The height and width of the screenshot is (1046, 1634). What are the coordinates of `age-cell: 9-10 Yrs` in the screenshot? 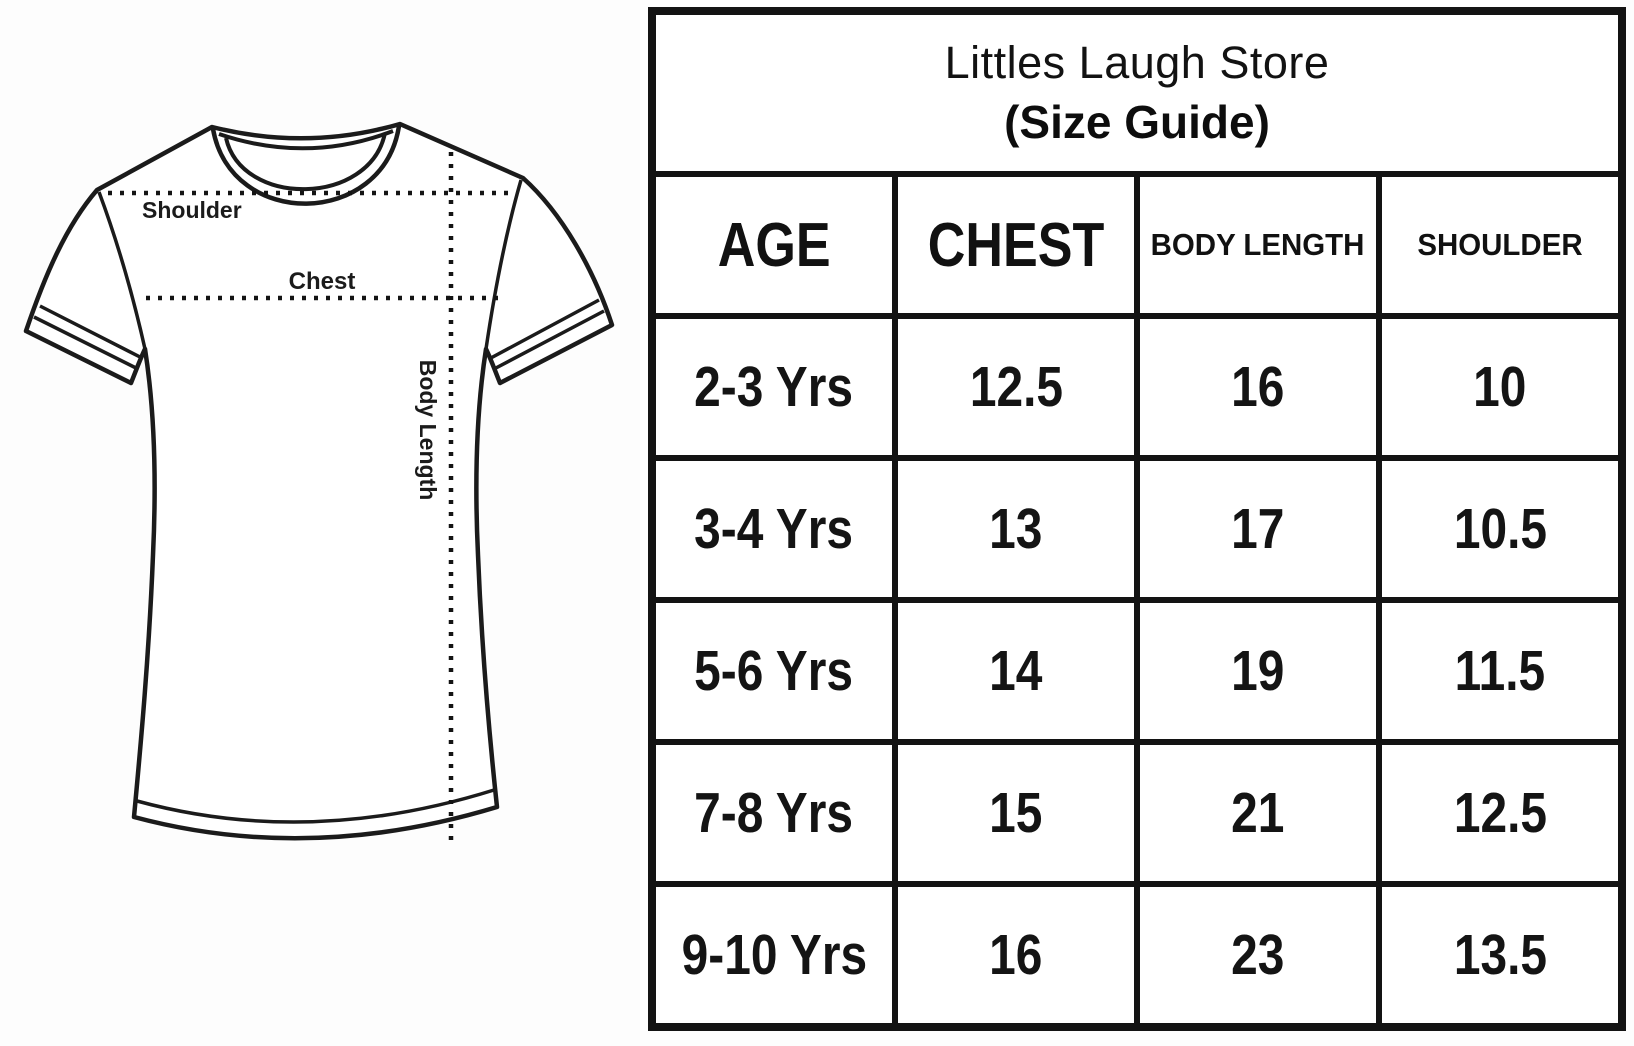 It's located at (774, 955).